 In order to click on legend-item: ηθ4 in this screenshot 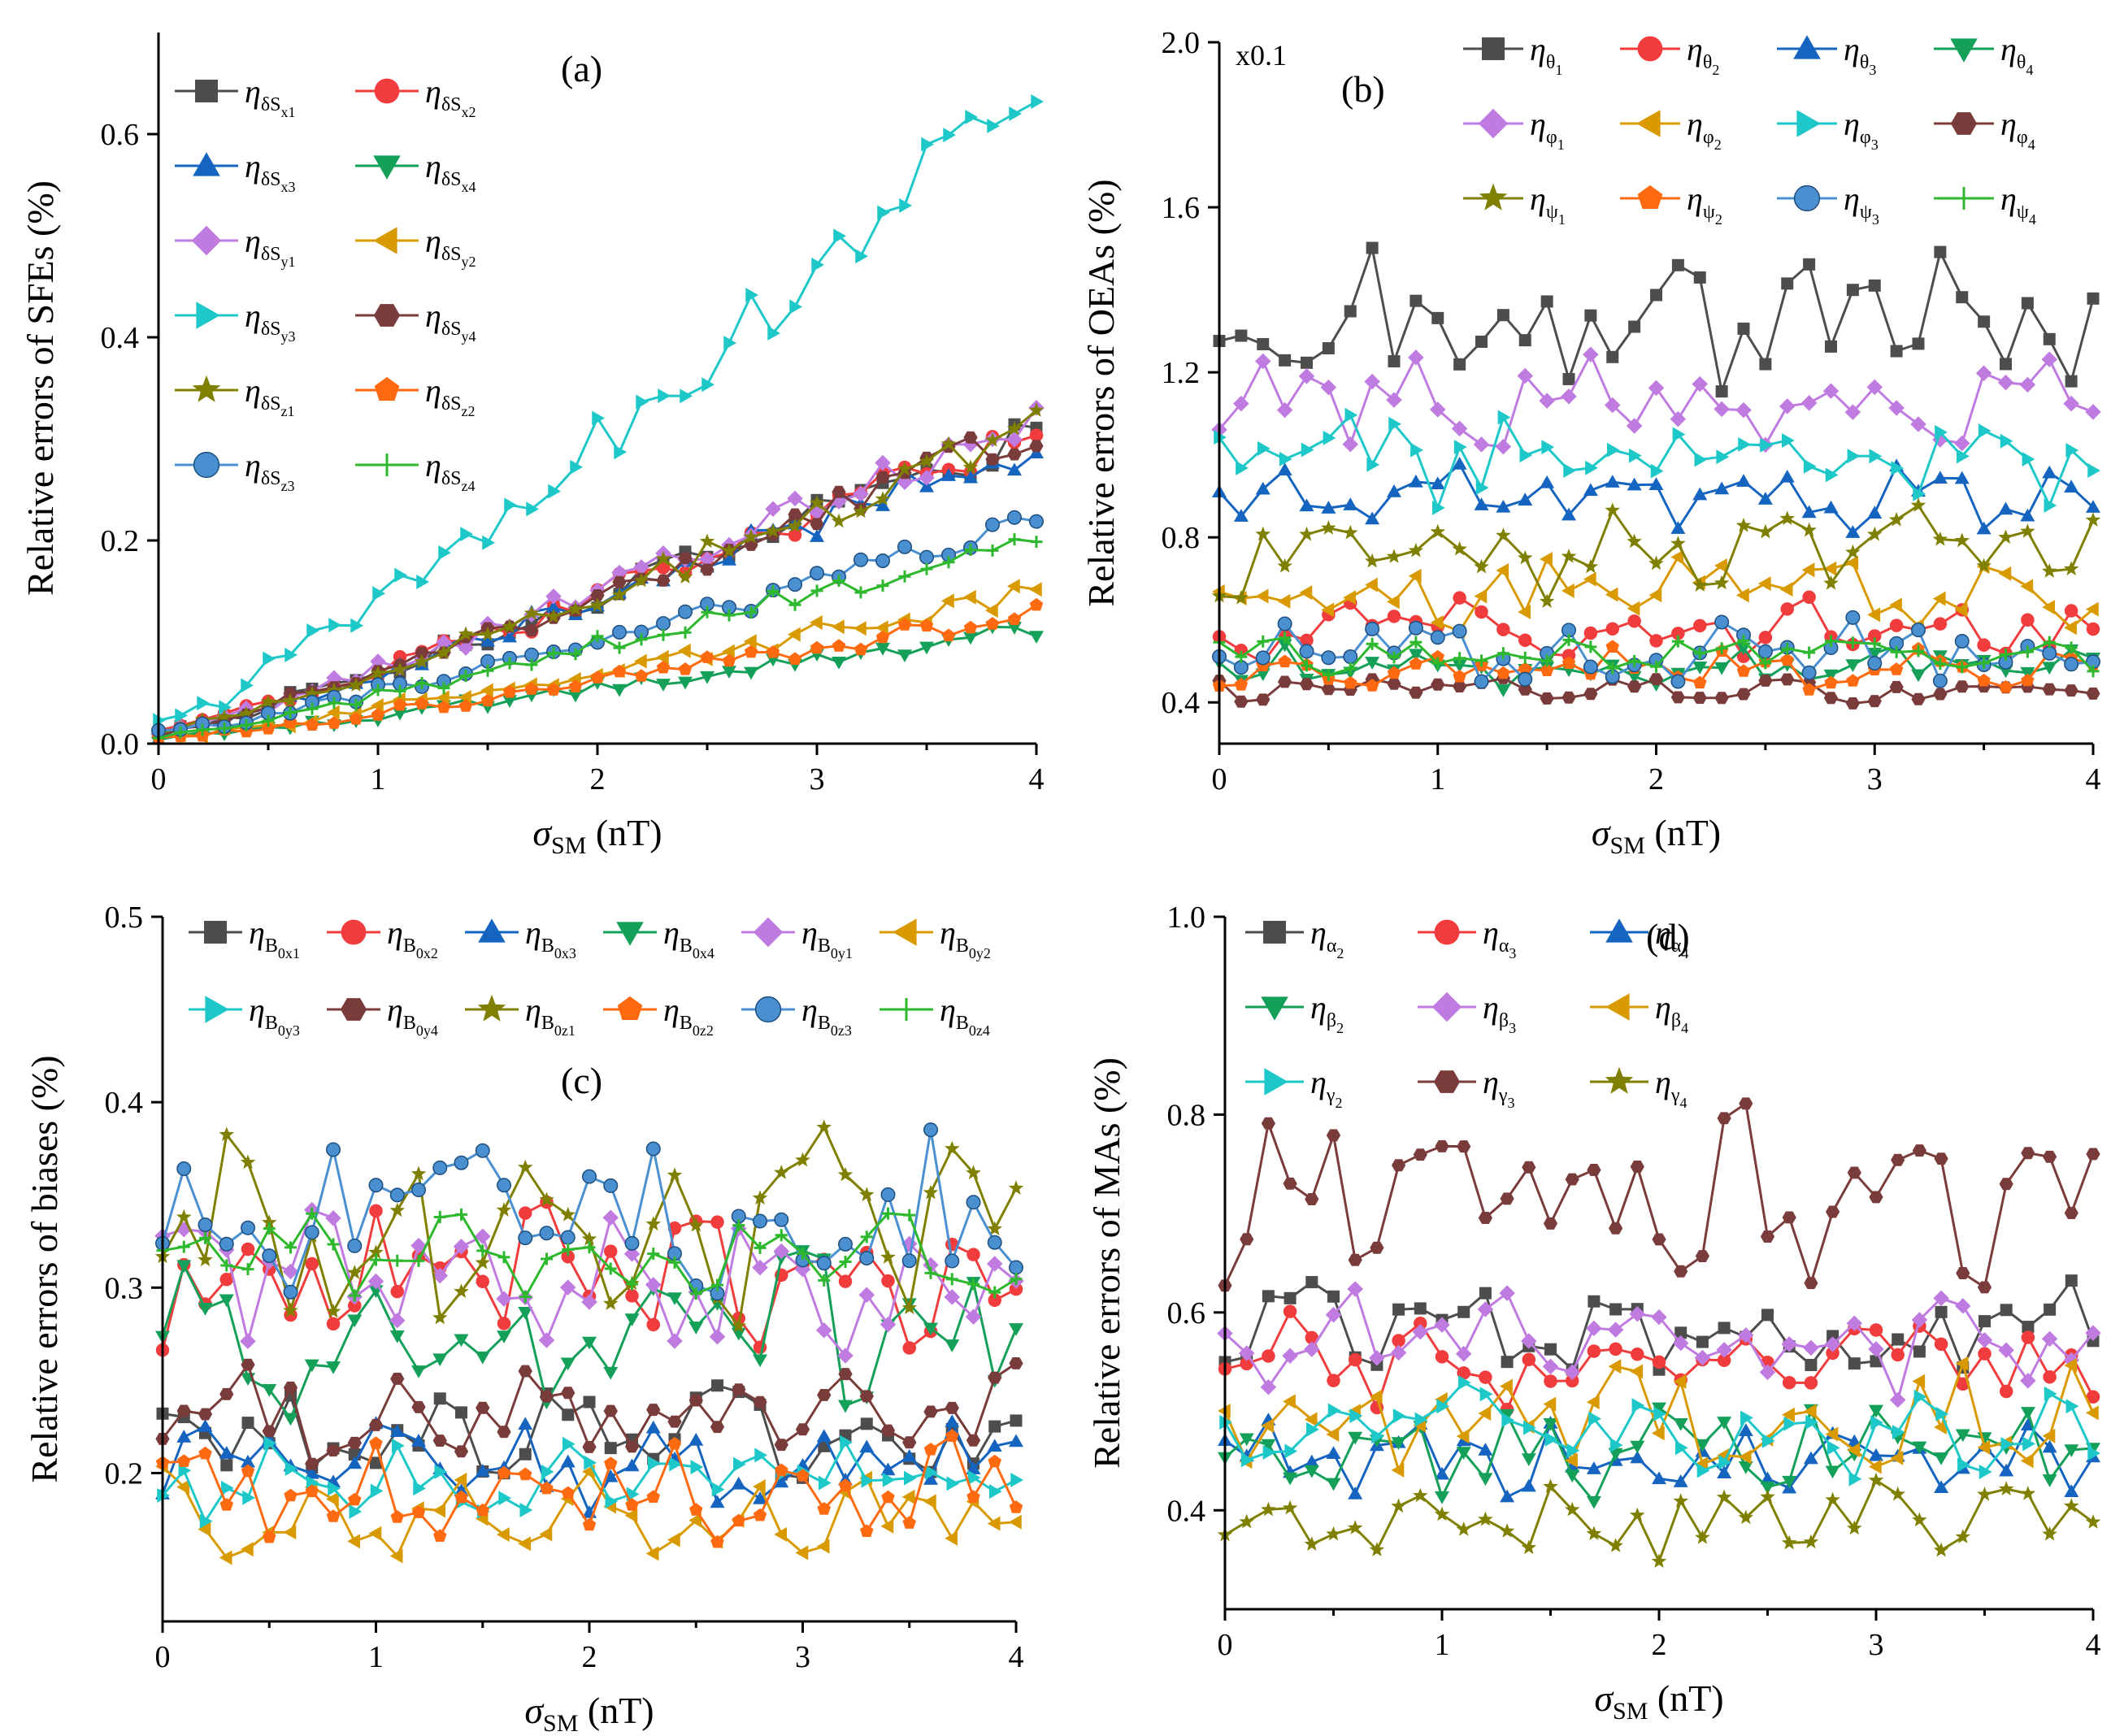, I will do `click(1983, 54)`.